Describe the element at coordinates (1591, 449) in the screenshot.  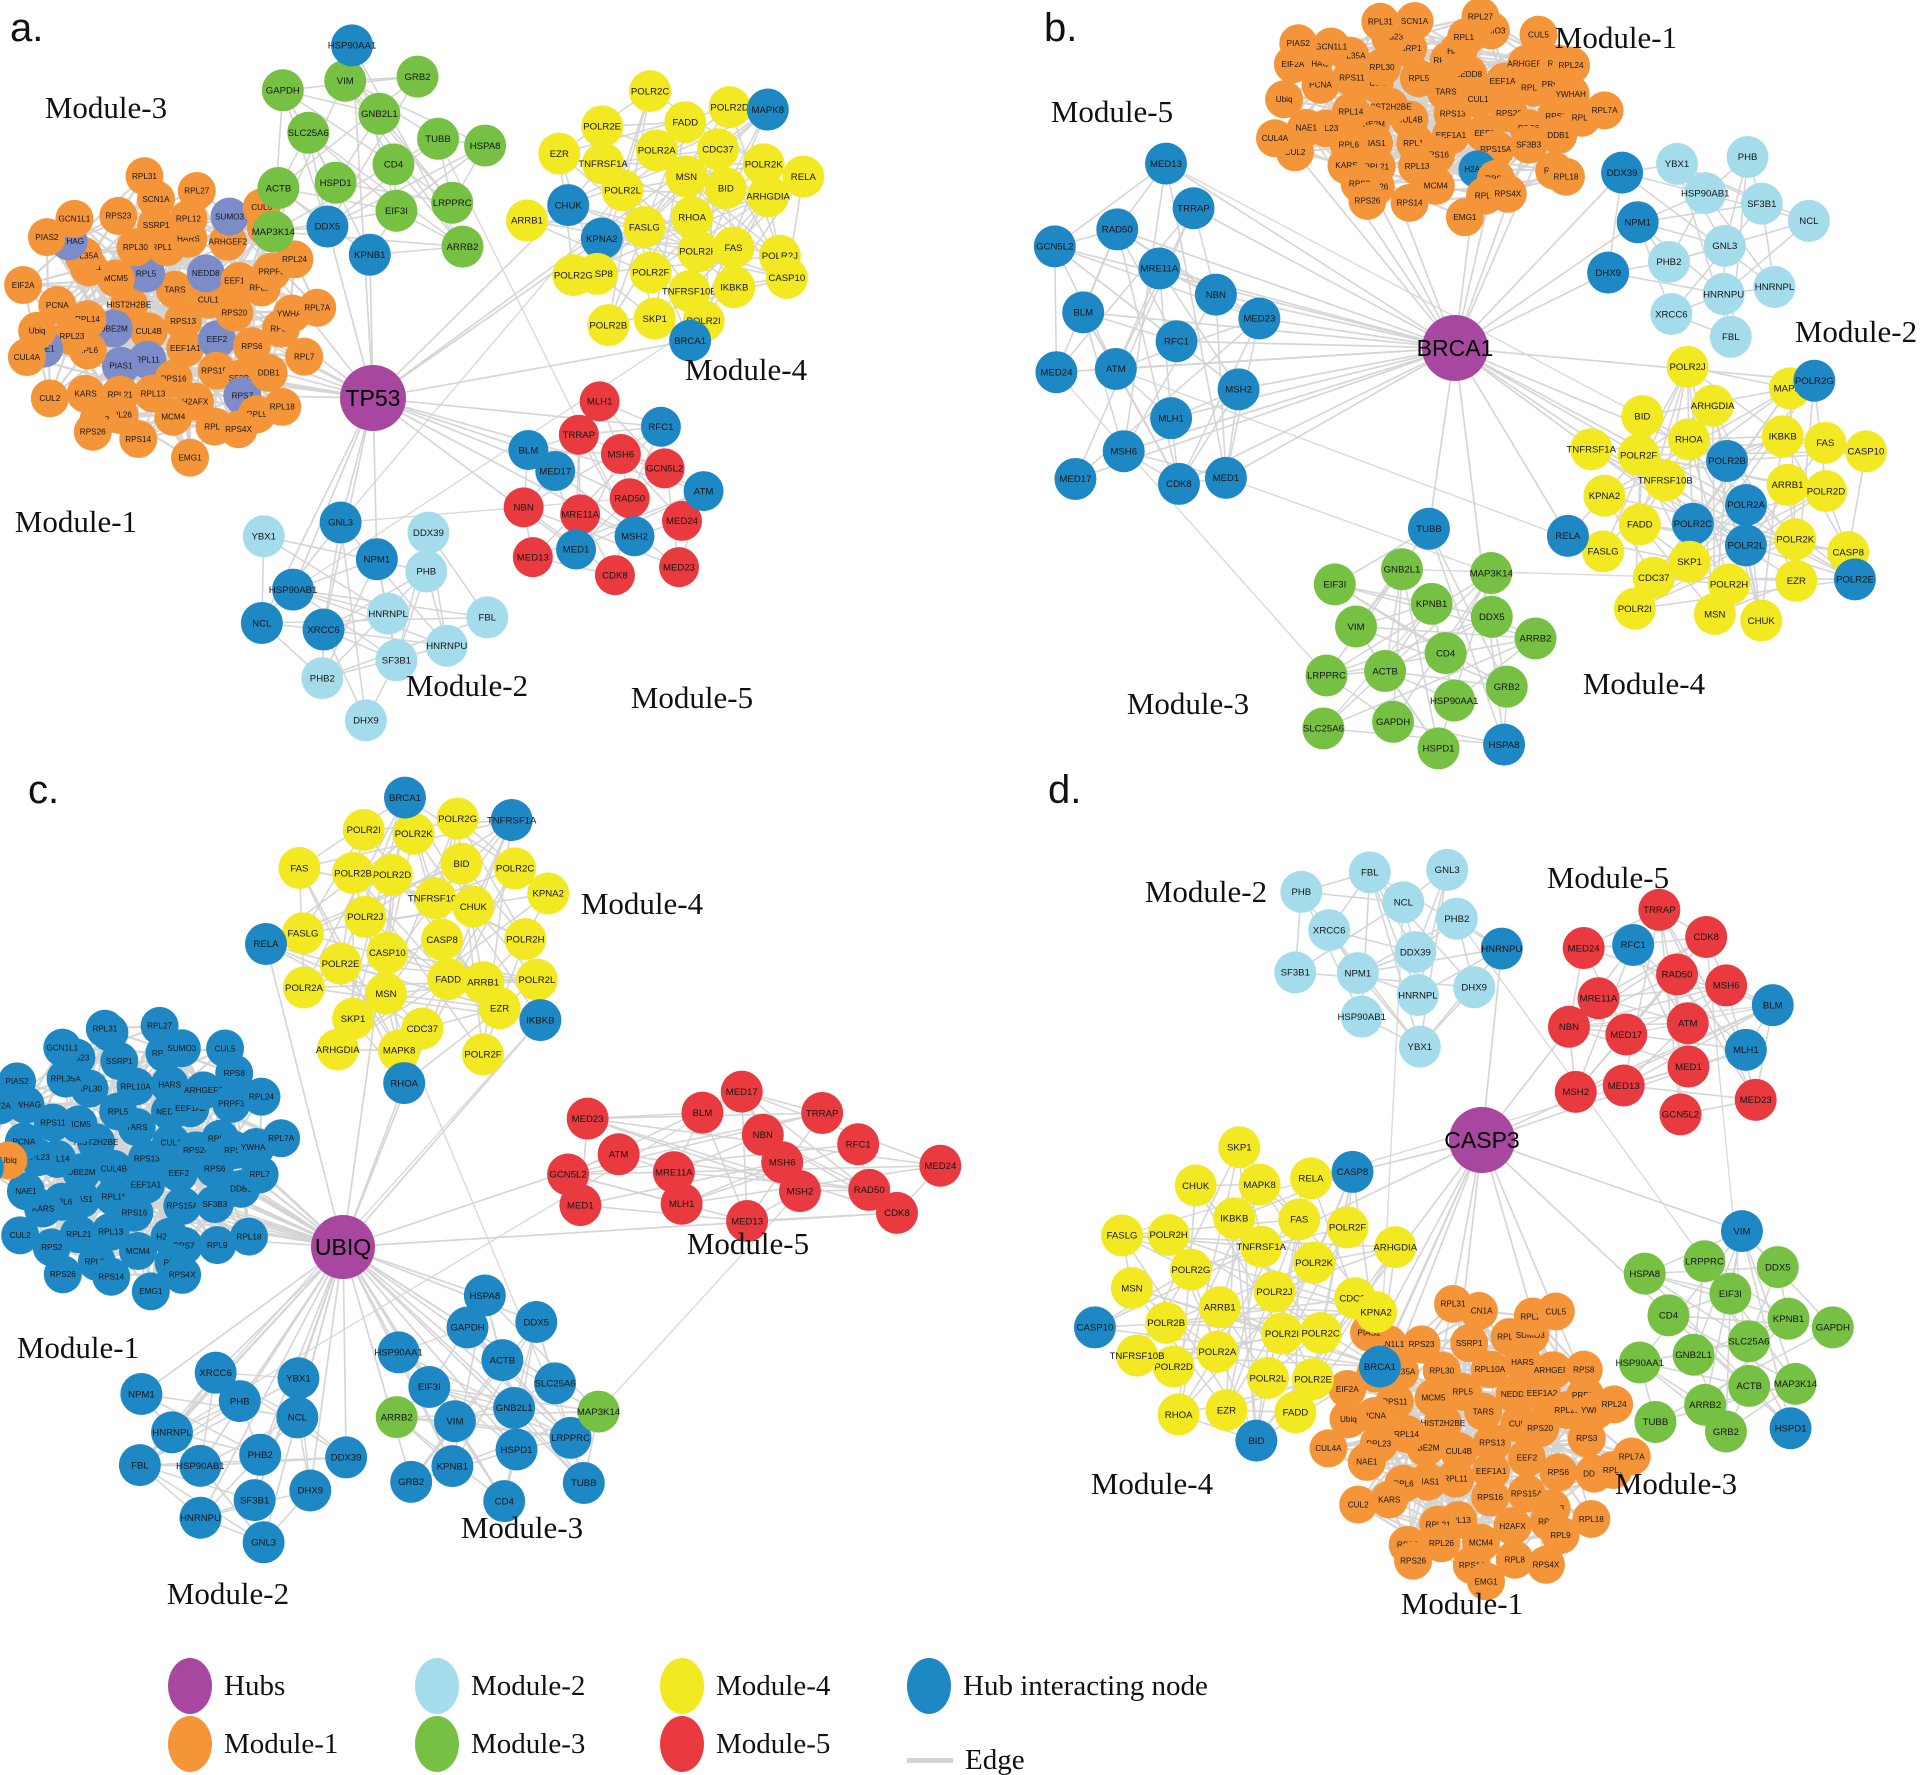
I see `node-TNFRSF1A: TNFRSF1A` at that location.